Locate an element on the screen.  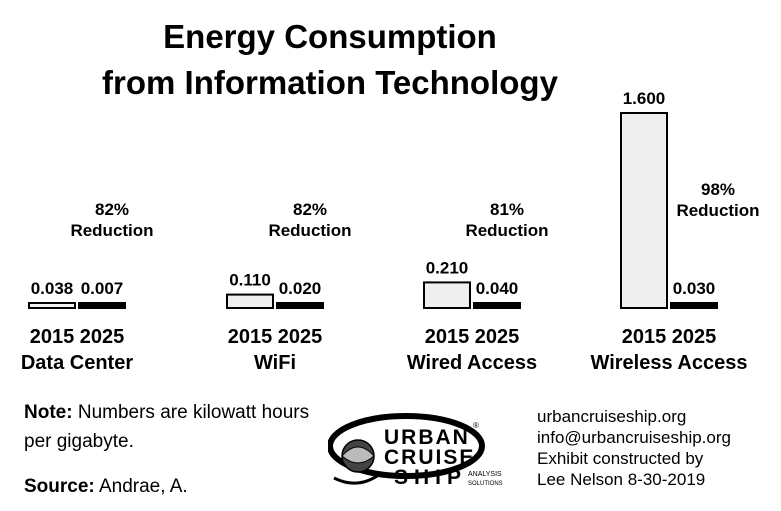
note-label: Note: is located at coordinates (48, 412).